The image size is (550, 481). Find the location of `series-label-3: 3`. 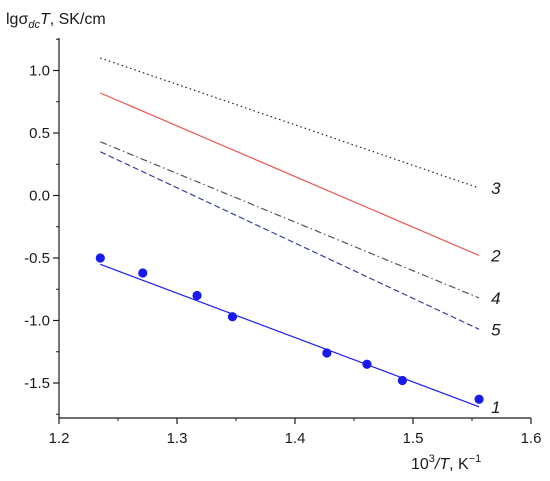

series-label-3: 3 is located at coordinates (496, 188).